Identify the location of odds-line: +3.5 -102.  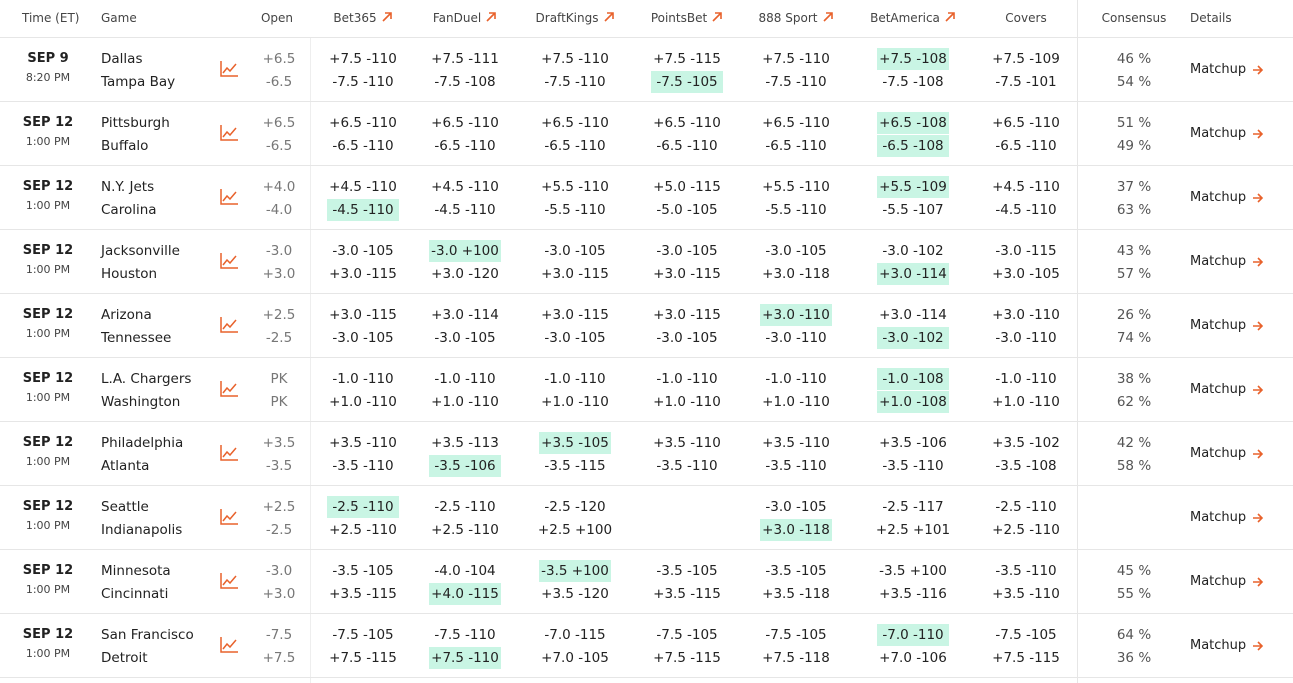
(1026, 443).